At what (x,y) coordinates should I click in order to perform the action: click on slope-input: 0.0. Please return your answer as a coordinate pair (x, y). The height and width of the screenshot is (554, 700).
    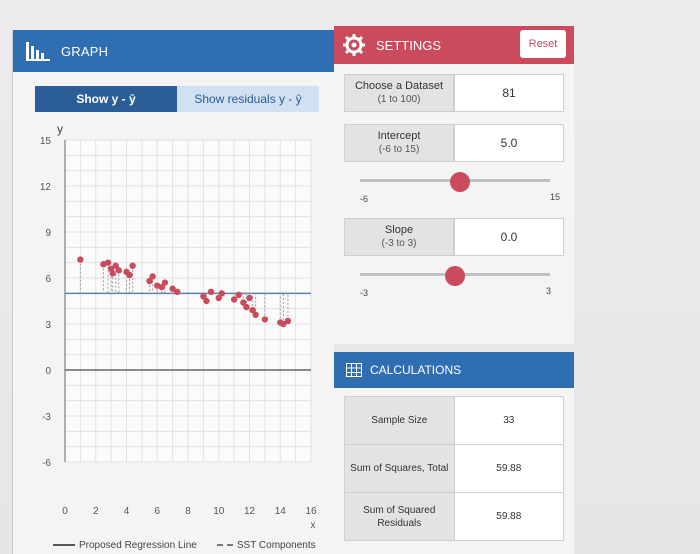
    Looking at the image, I should click on (509, 237).